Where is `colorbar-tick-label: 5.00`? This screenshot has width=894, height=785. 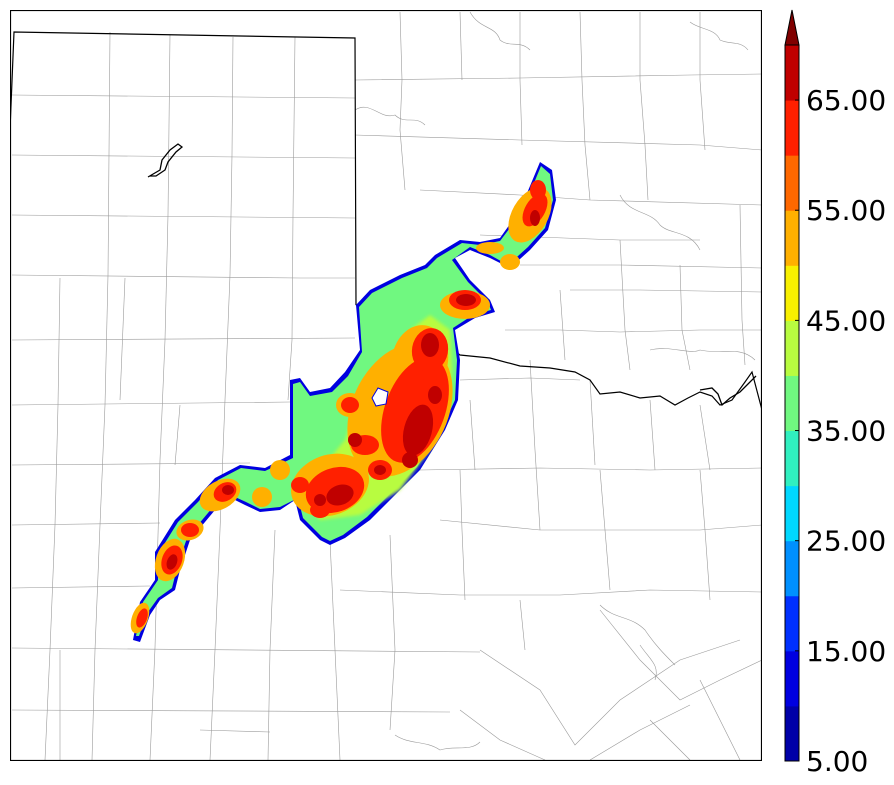
colorbar-tick-label: 5.00 is located at coordinates (837, 761).